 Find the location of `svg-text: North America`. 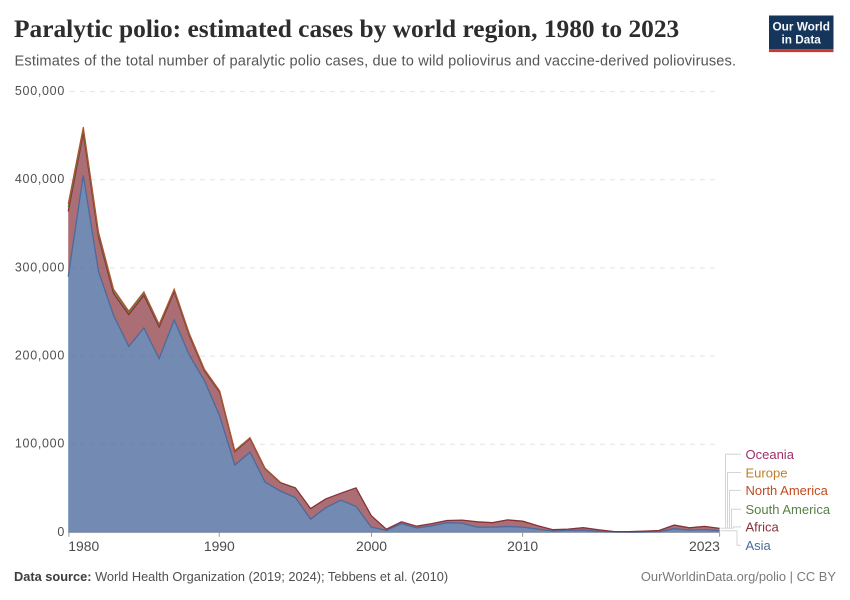

svg-text: North America is located at coordinates (787, 490).